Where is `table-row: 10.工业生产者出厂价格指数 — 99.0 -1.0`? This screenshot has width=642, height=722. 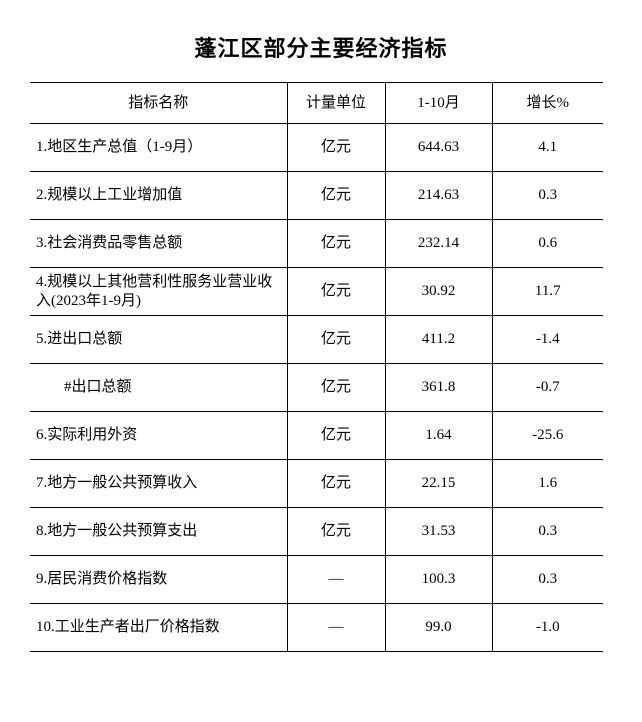
table-row: 10.工业生产者出厂价格指数 — 99.0 -1.0 is located at coordinates (316, 627).